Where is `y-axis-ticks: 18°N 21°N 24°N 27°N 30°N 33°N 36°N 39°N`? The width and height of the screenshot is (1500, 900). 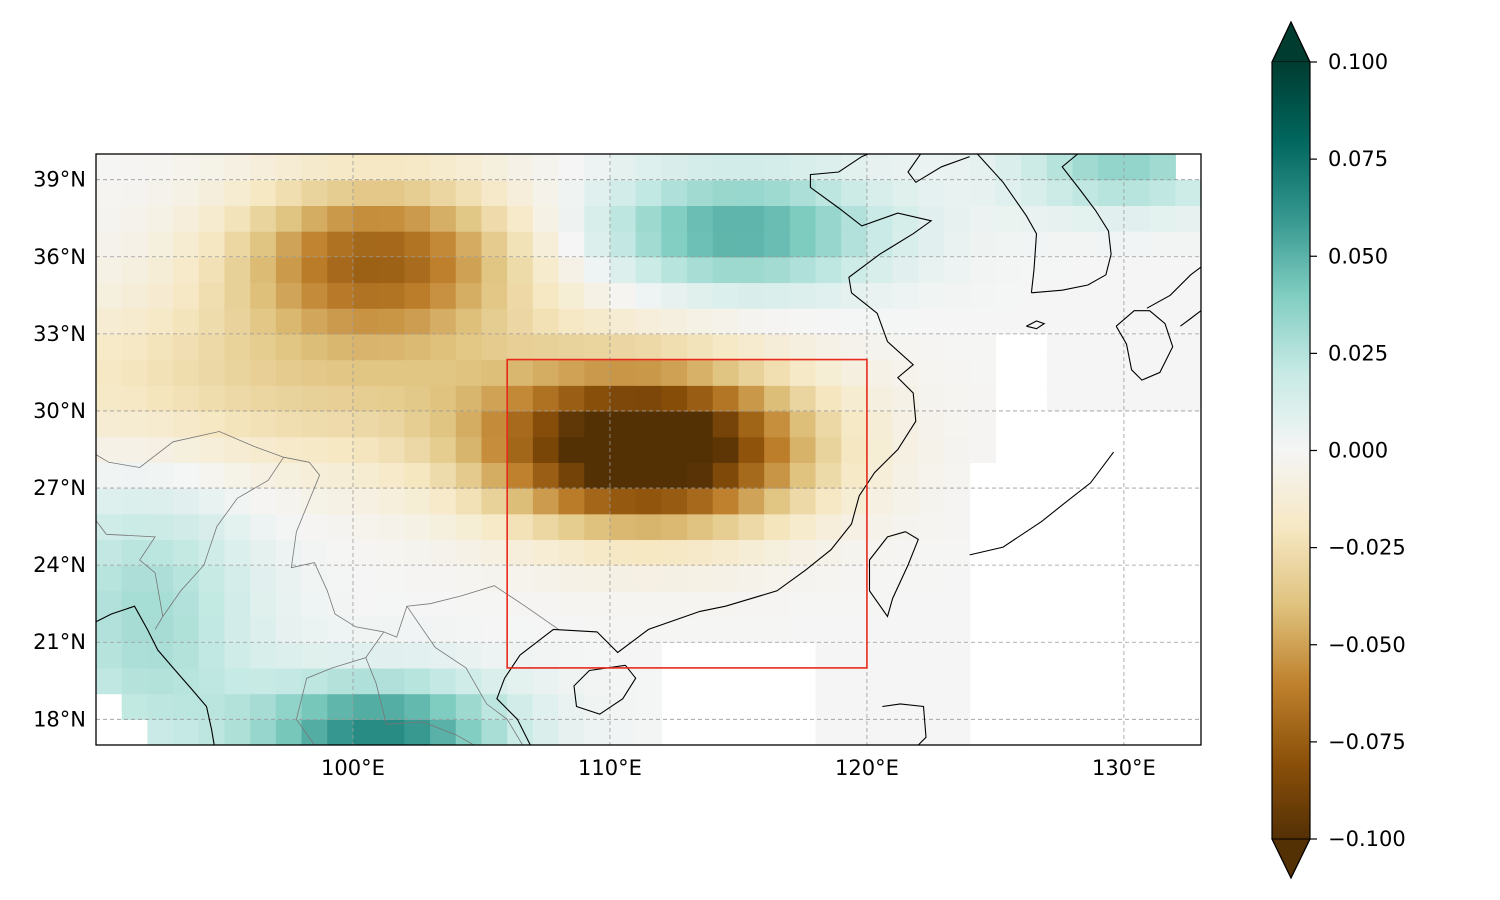
y-axis-ticks: 18°N 21°N 24°N 27°N 30°N 33°N 36°N 39°N is located at coordinates (59, 450).